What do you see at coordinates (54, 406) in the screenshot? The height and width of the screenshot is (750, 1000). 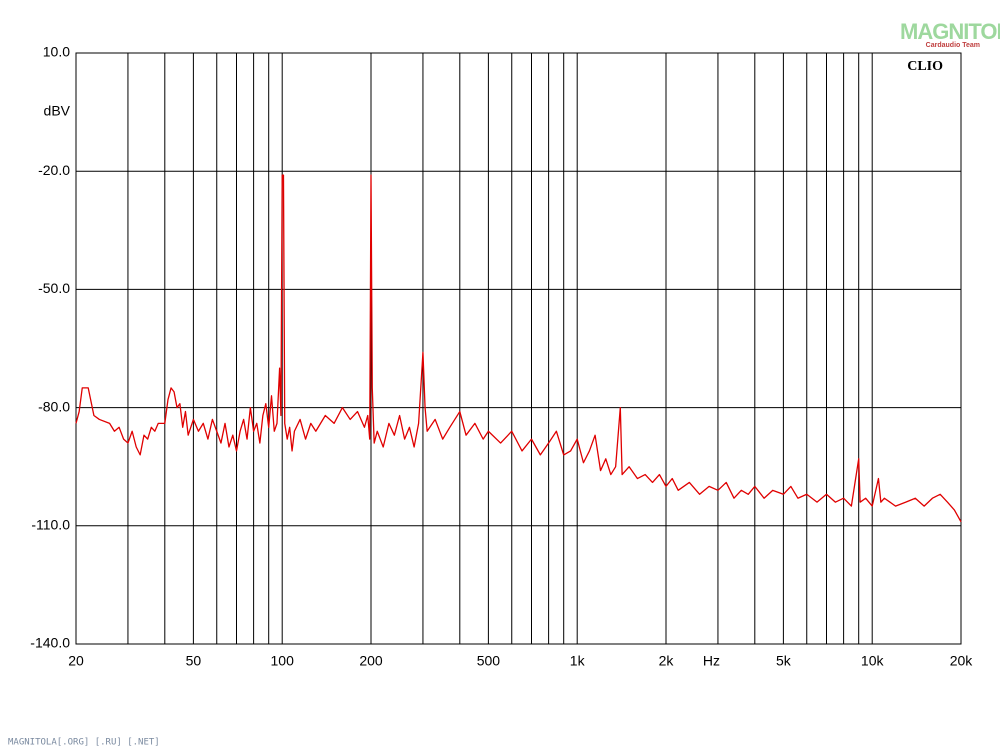 I see `y-tick-label: -80.0` at bounding box center [54, 406].